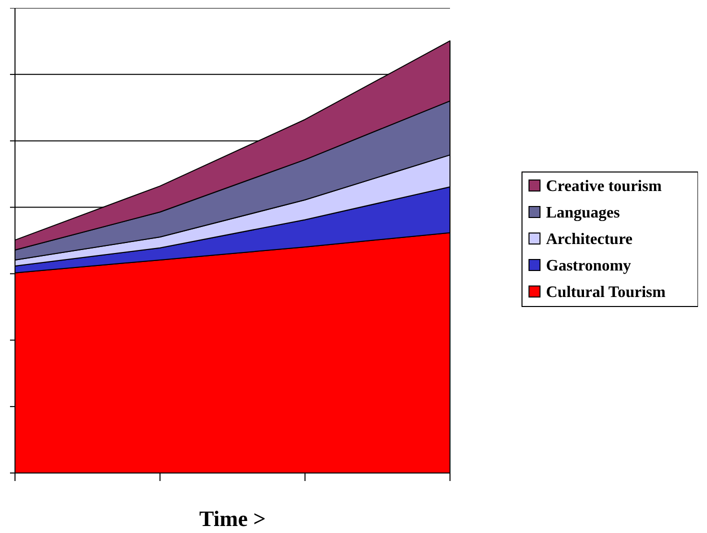 Image resolution: width=707 pixels, height=533 pixels. What do you see at coordinates (589, 266) in the screenshot?
I see `legend-label: Gastronomy` at bounding box center [589, 266].